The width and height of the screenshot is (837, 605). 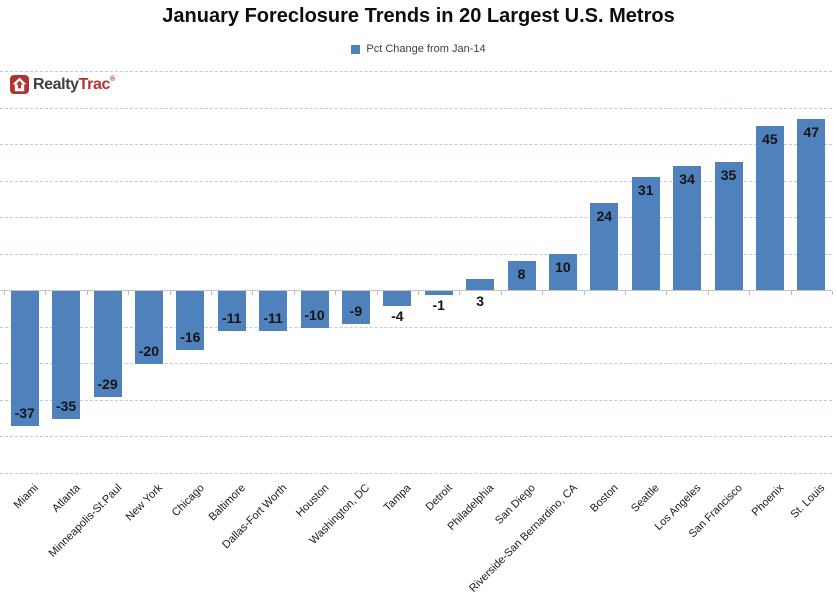 What do you see at coordinates (190, 320) in the screenshot?
I see `bar-Chicago` at bounding box center [190, 320].